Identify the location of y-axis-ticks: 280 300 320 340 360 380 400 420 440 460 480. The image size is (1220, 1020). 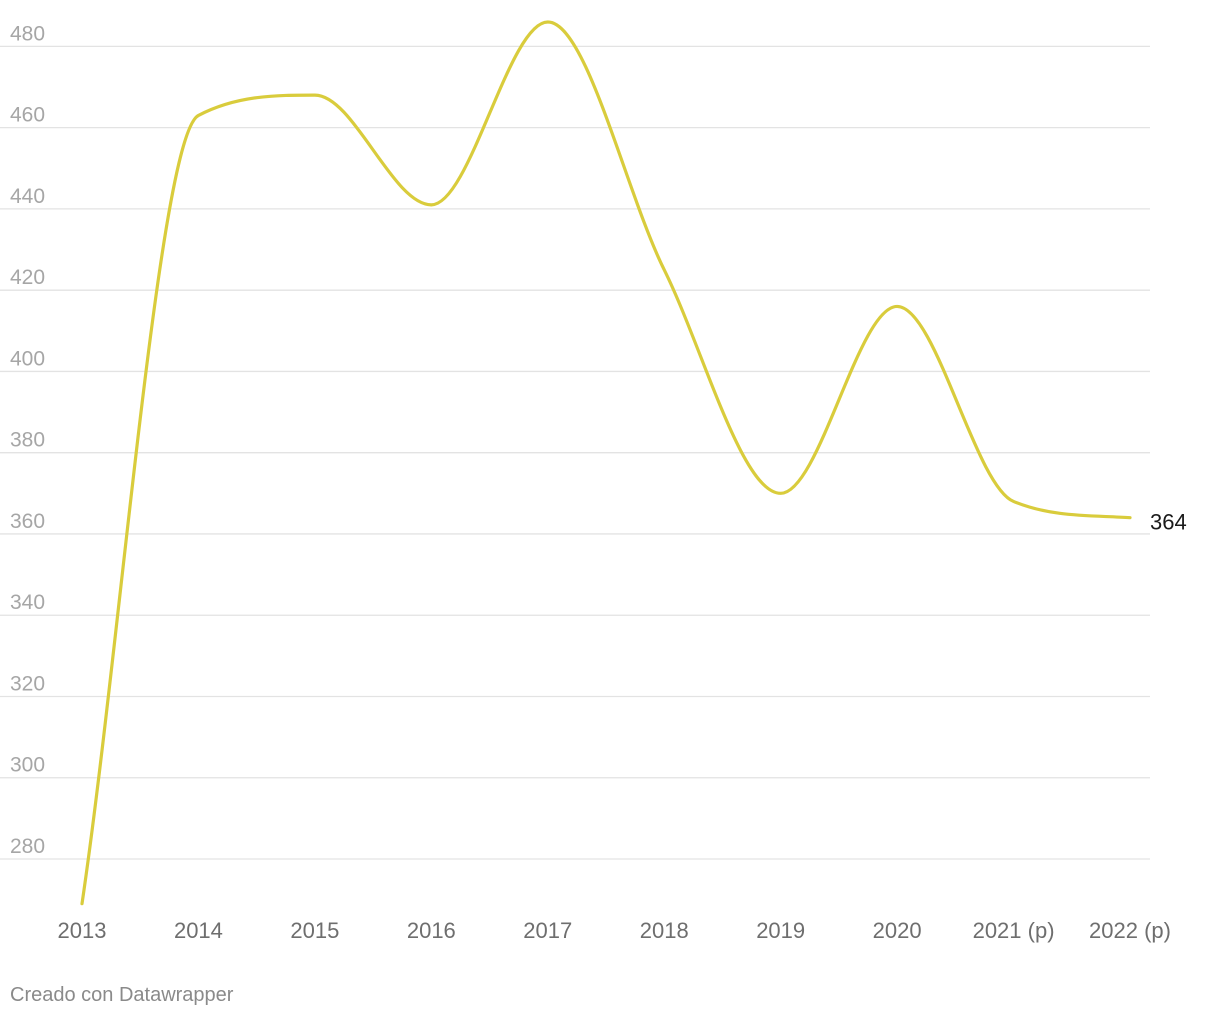
(27, 440).